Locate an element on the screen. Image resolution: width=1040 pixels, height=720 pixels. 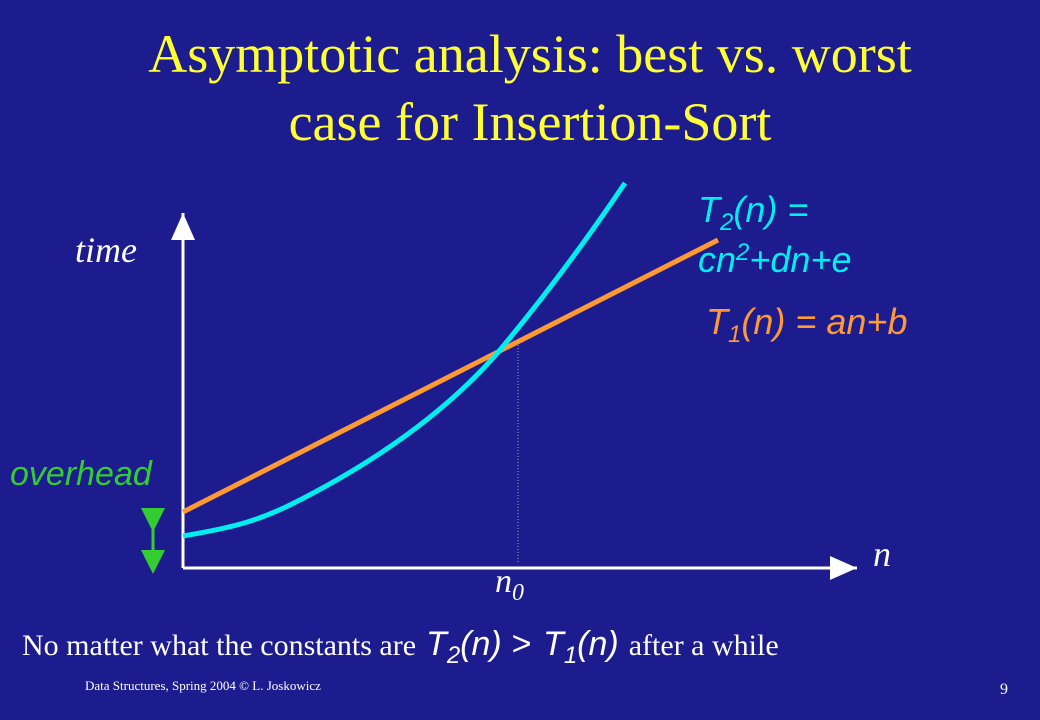
overhead-label: overhead is located at coordinates (81, 474).